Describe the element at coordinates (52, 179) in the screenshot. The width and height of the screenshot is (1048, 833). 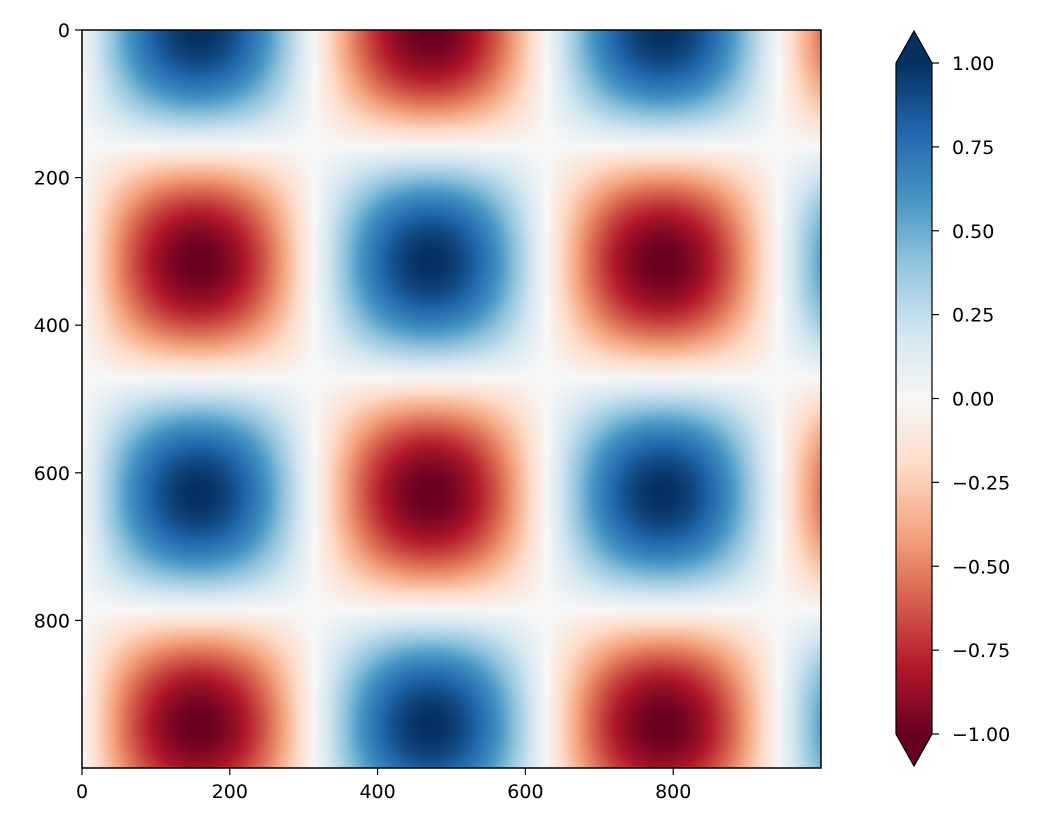
I see `y-tick-label: 200` at that location.